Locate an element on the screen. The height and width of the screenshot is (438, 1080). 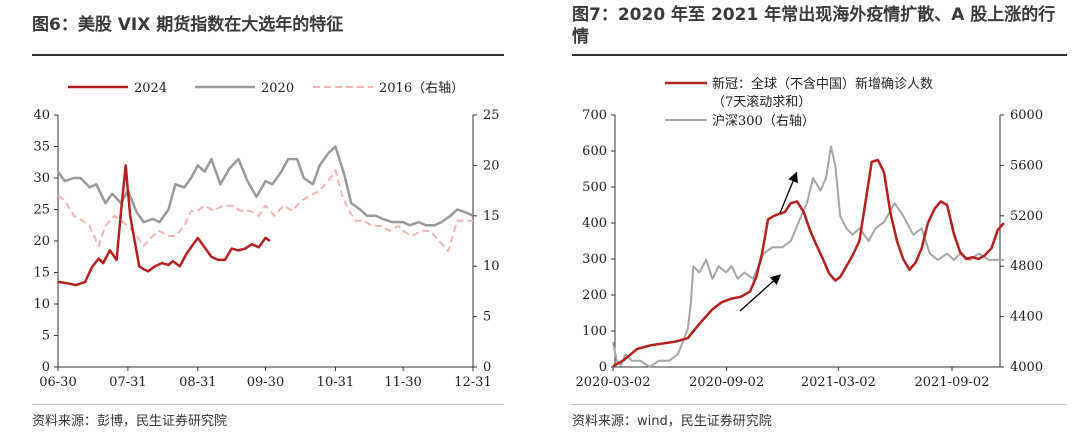
legend-label-continued: （7天滚动求和） is located at coordinates (761, 102).